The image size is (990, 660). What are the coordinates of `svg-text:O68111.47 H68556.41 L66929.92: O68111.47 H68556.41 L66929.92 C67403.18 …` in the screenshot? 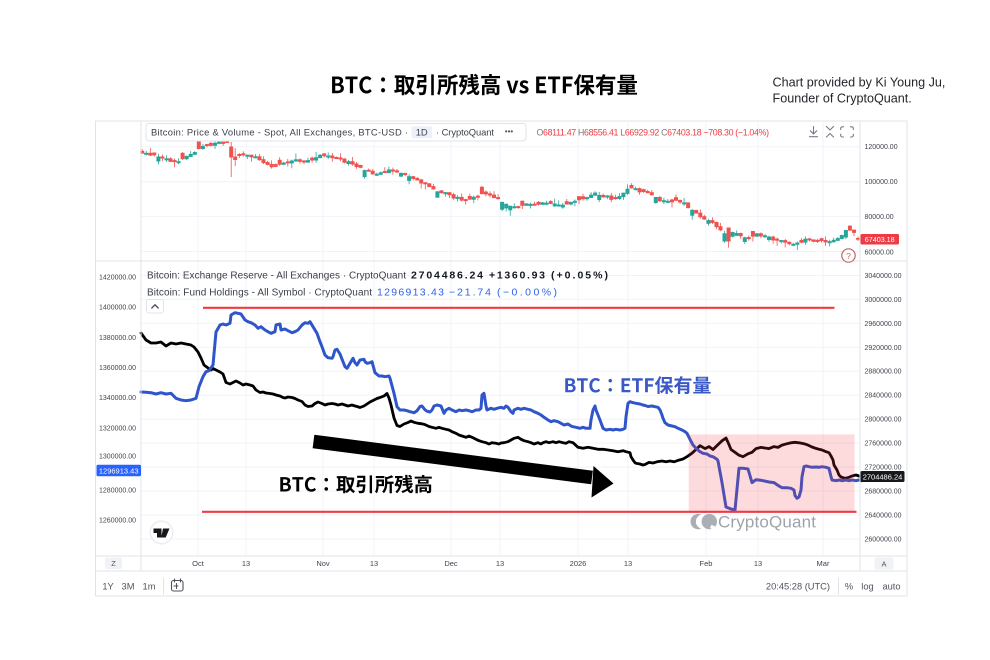 It's located at (653, 132).